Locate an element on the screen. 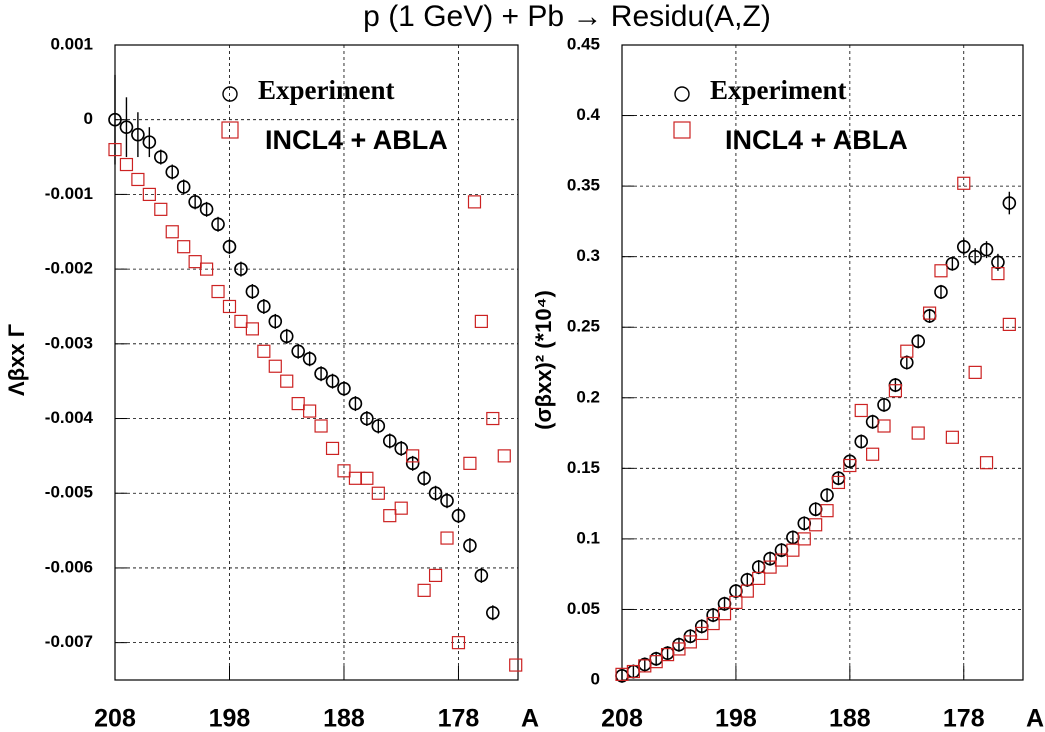 The width and height of the screenshot is (1045, 732). y-tick-label: 0.1 is located at coordinates (588, 537).